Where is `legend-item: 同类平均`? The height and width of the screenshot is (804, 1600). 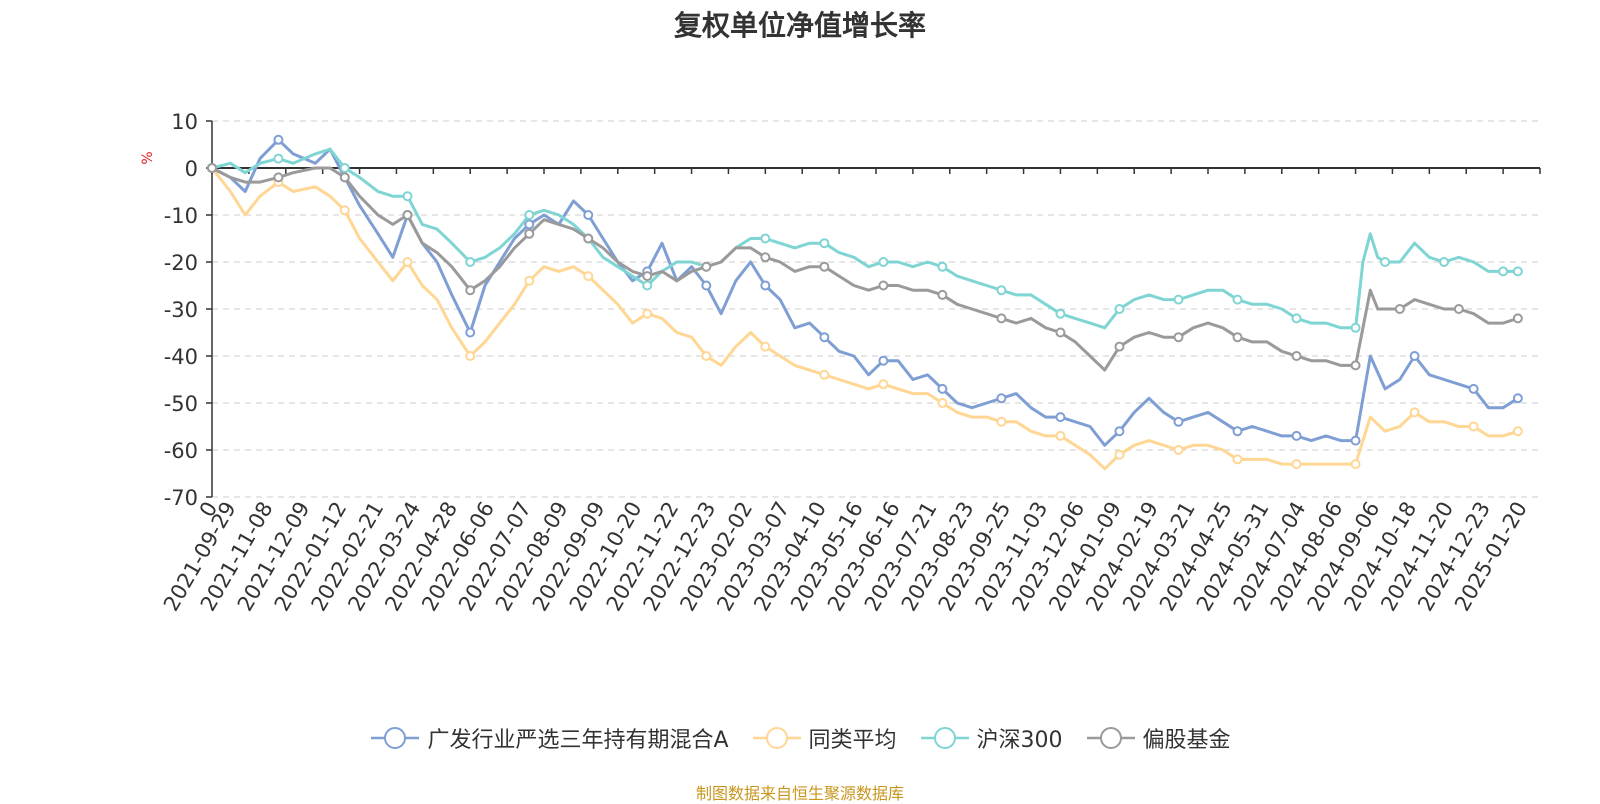
legend-item: 同类平均 is located at coordinates (824, 738).